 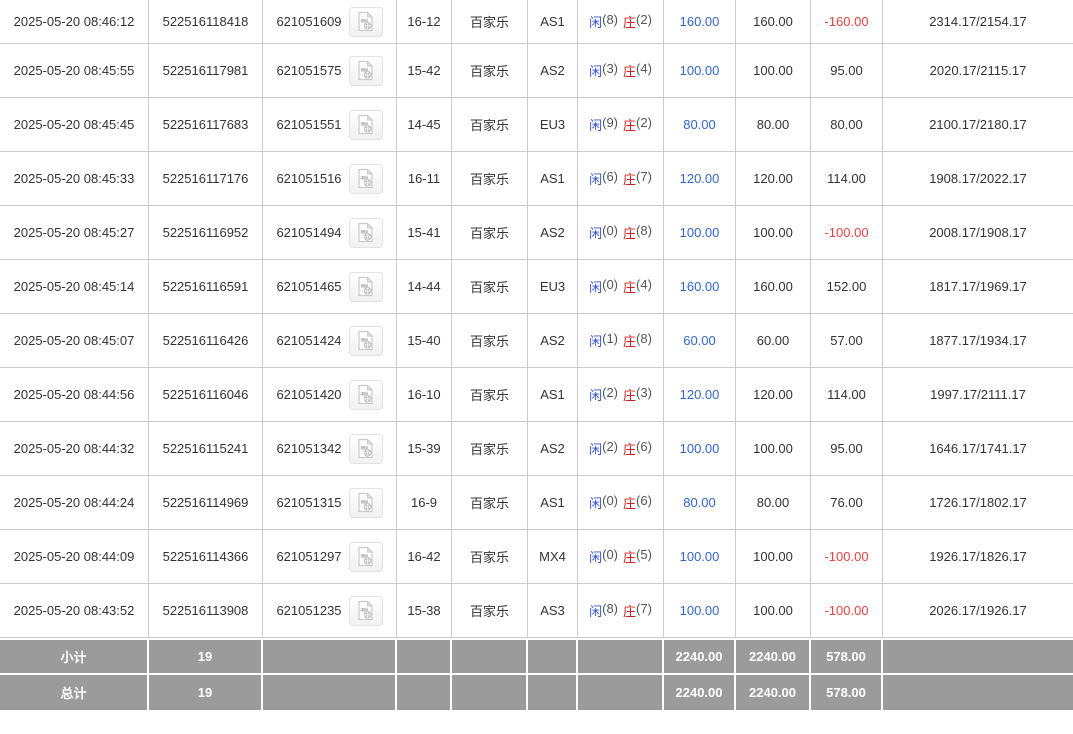 I want to click on shoe-round-cell: 16-9, so click(x=424, y=502).